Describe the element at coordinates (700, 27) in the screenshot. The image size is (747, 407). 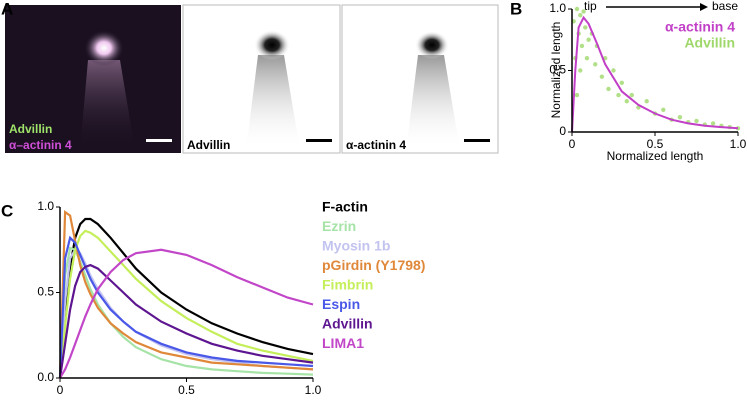
I see `legend-entry: α-actinin 4` at that location.